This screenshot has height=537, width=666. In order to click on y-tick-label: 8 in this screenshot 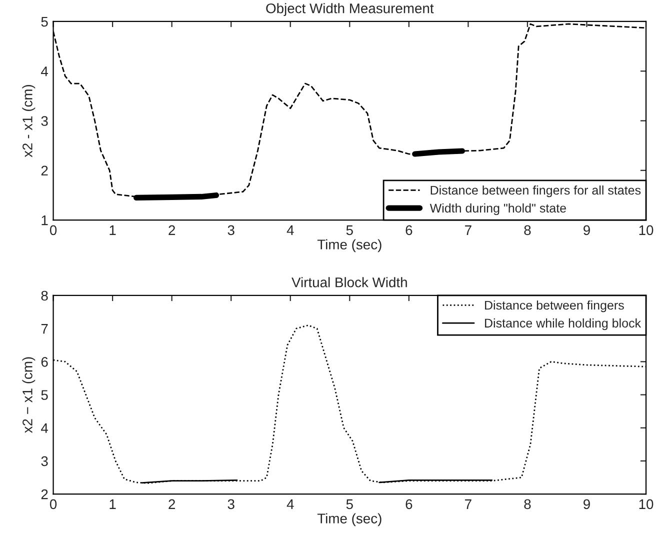, I will do `click(44, 295)`.